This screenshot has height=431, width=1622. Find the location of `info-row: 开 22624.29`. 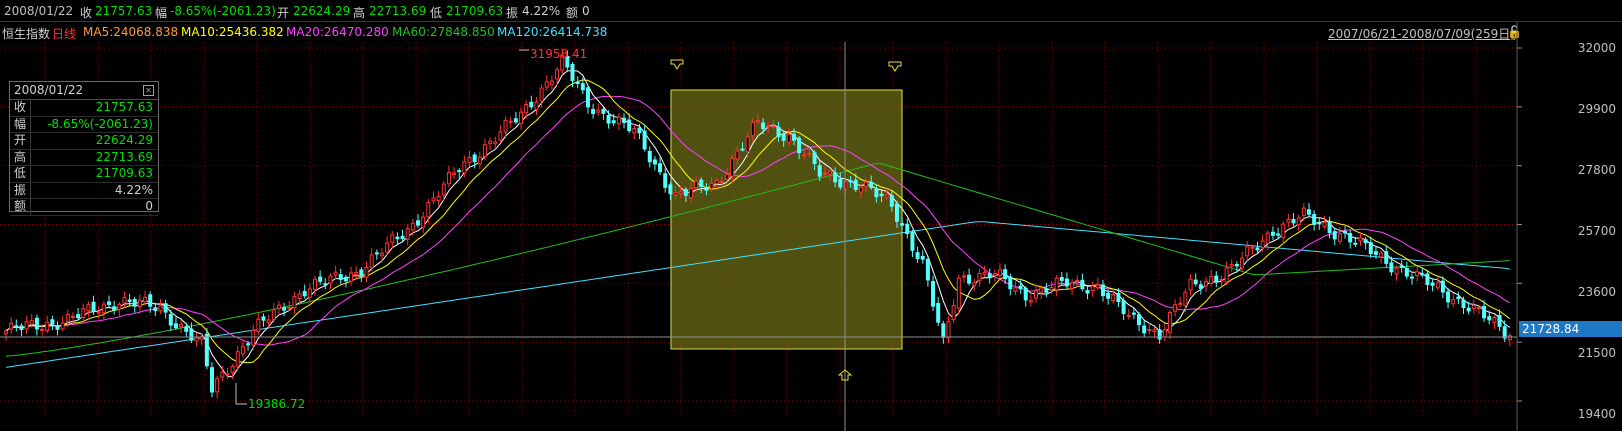

info-row: 开 22624.29 is located at coordinates (84, 141).